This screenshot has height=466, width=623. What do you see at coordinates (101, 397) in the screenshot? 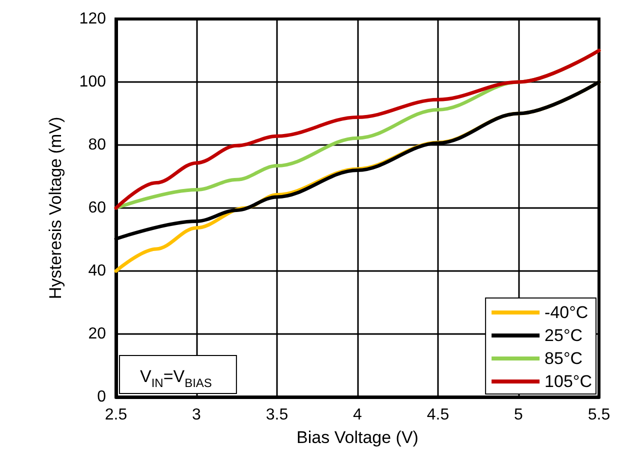
I see `y-tick-label: 0` at bounding box center [101, 397].